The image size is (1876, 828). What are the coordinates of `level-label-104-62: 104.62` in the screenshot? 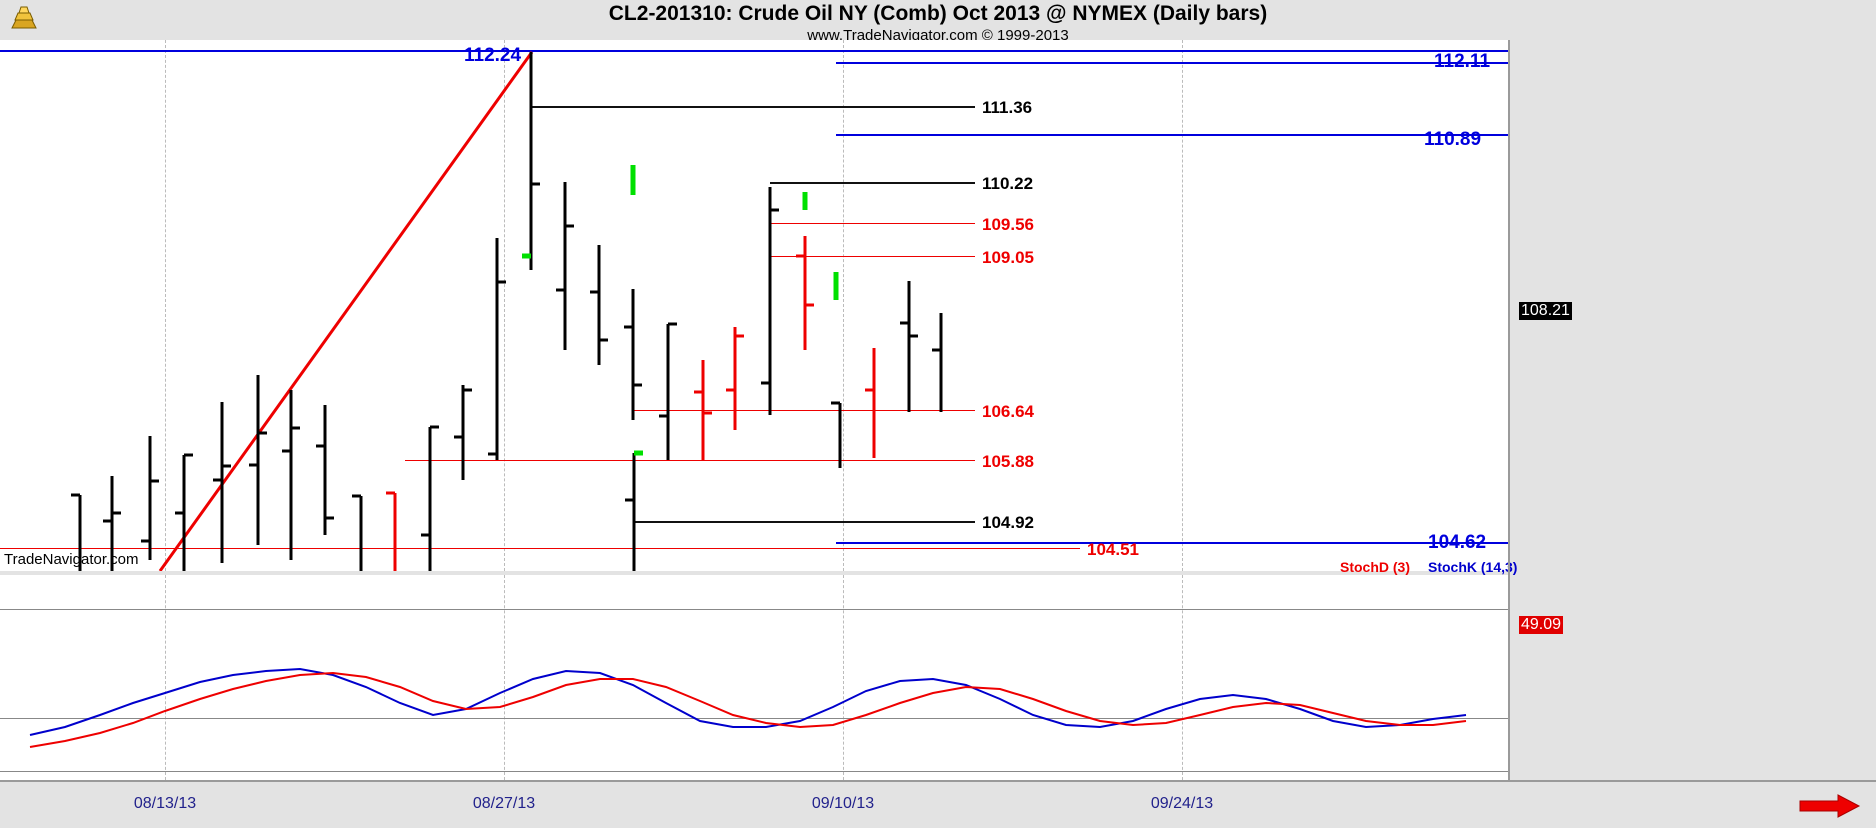 It's located at (1457, 542).